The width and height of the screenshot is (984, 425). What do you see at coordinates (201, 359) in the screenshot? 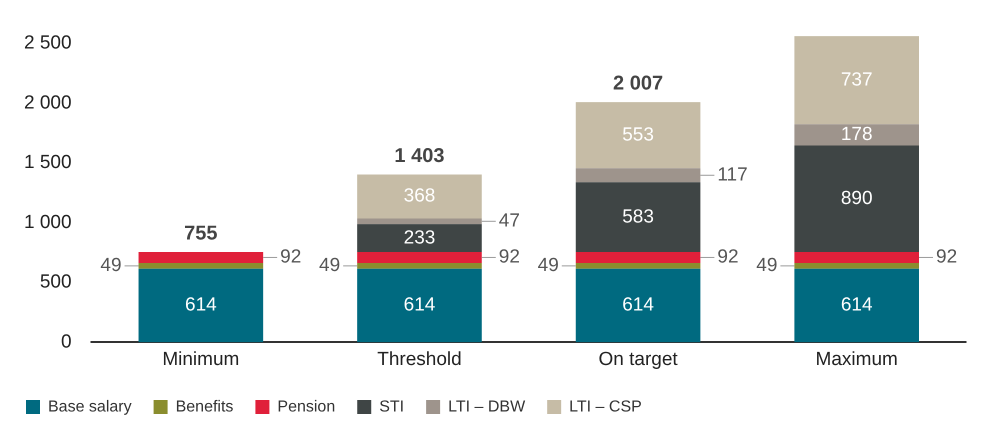
I see `x-tick-label: Minimum` at bounding box center [201, 359].